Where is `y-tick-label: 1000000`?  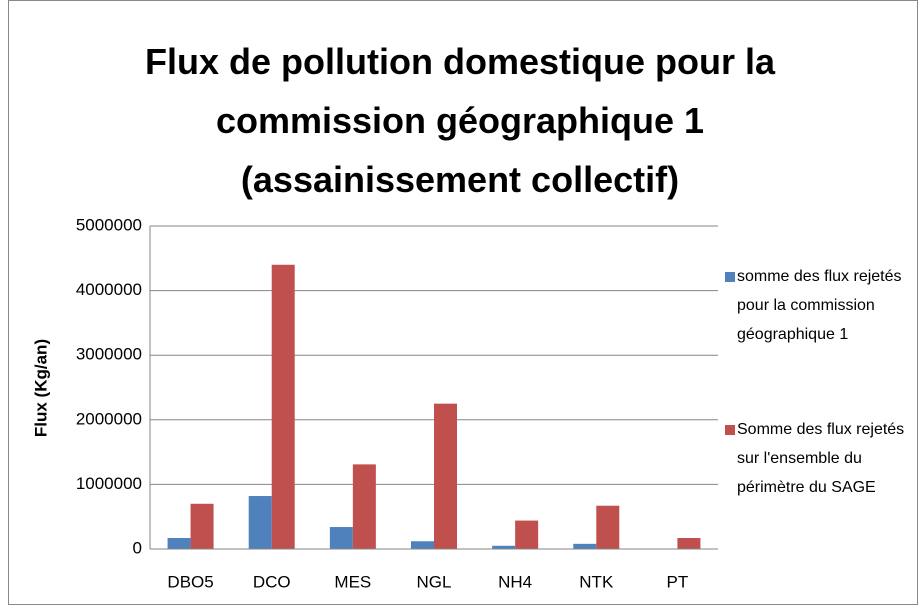
y-tick-label: 1000000 is located at coordinates (109, 483).